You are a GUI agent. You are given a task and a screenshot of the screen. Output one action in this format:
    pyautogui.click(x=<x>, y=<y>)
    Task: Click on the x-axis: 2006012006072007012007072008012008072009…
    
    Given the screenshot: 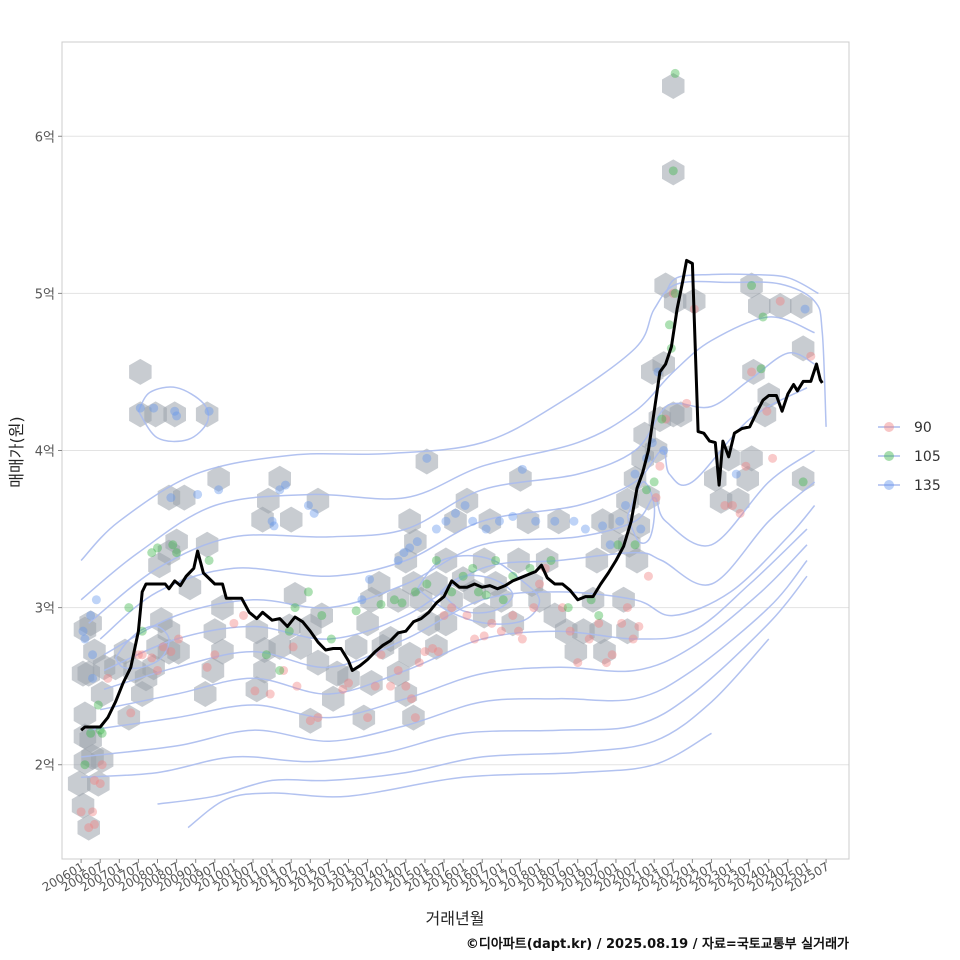 What is the action you would take?
    pyautogui.click(x=436, y=877)
    